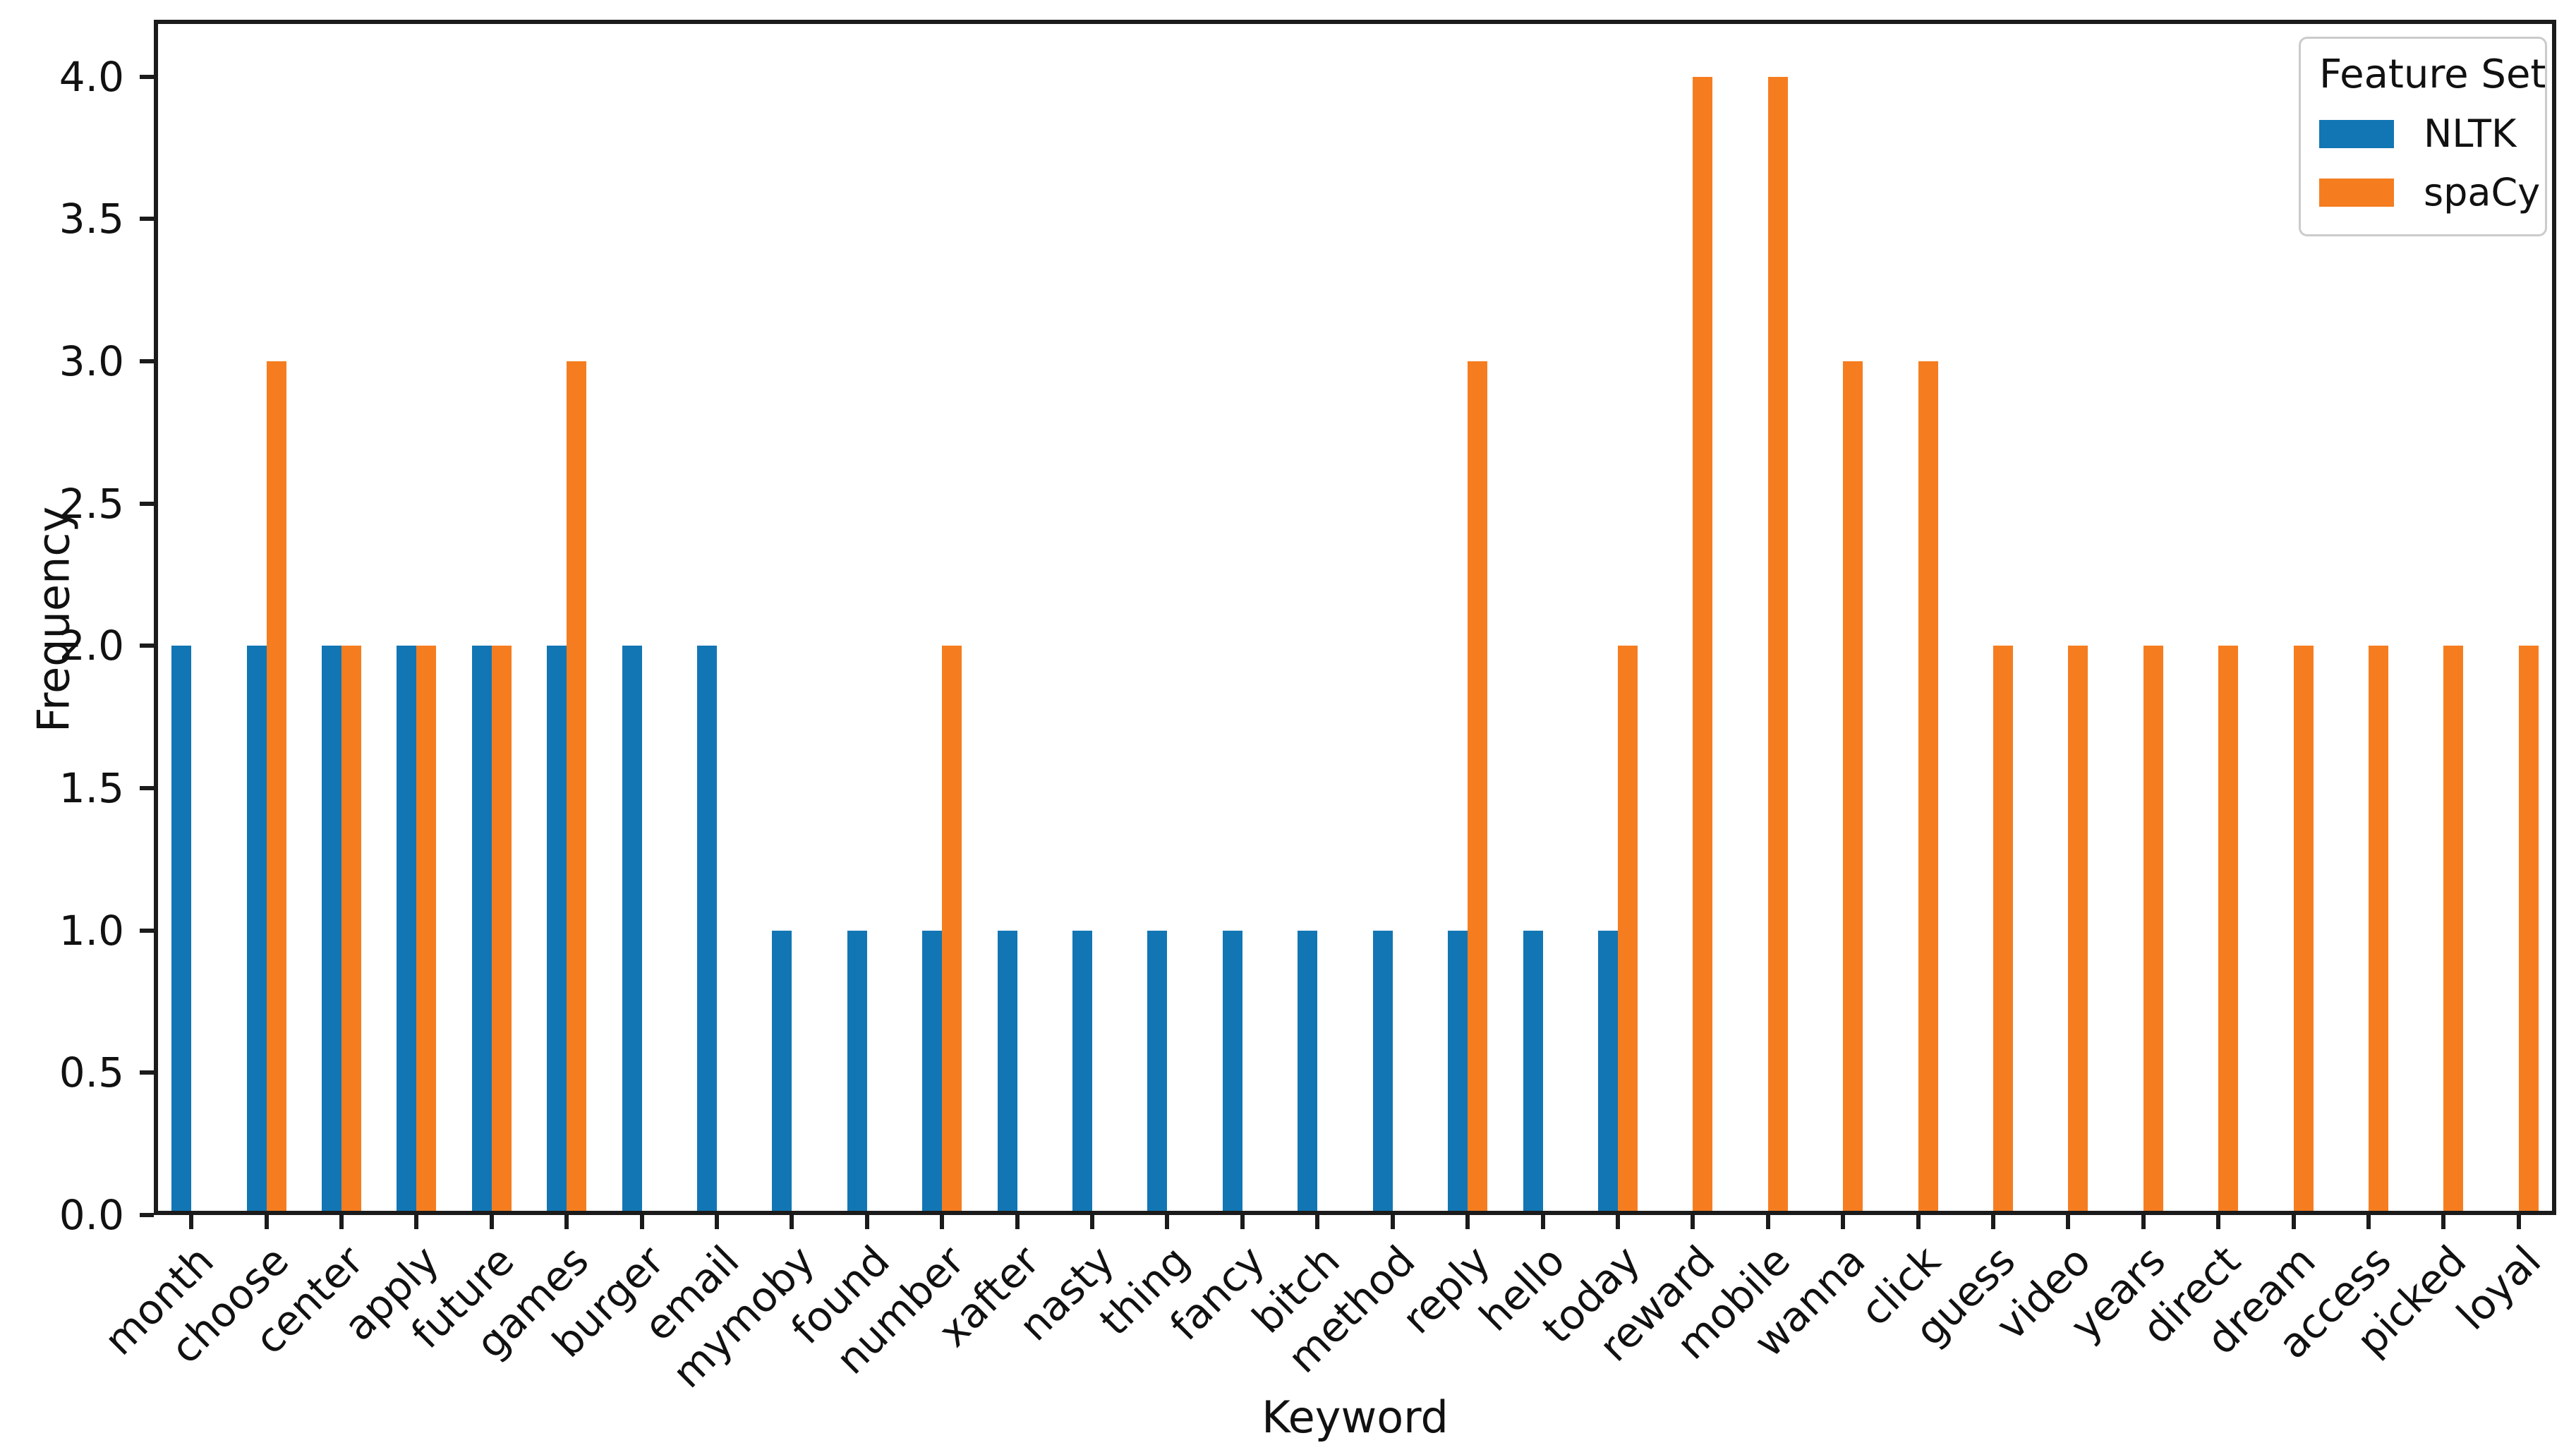  What do you see at coordinates (1478, 788) in the screenshot?
I see `bar-spacy-reply` at bounding box center [1478, 788].